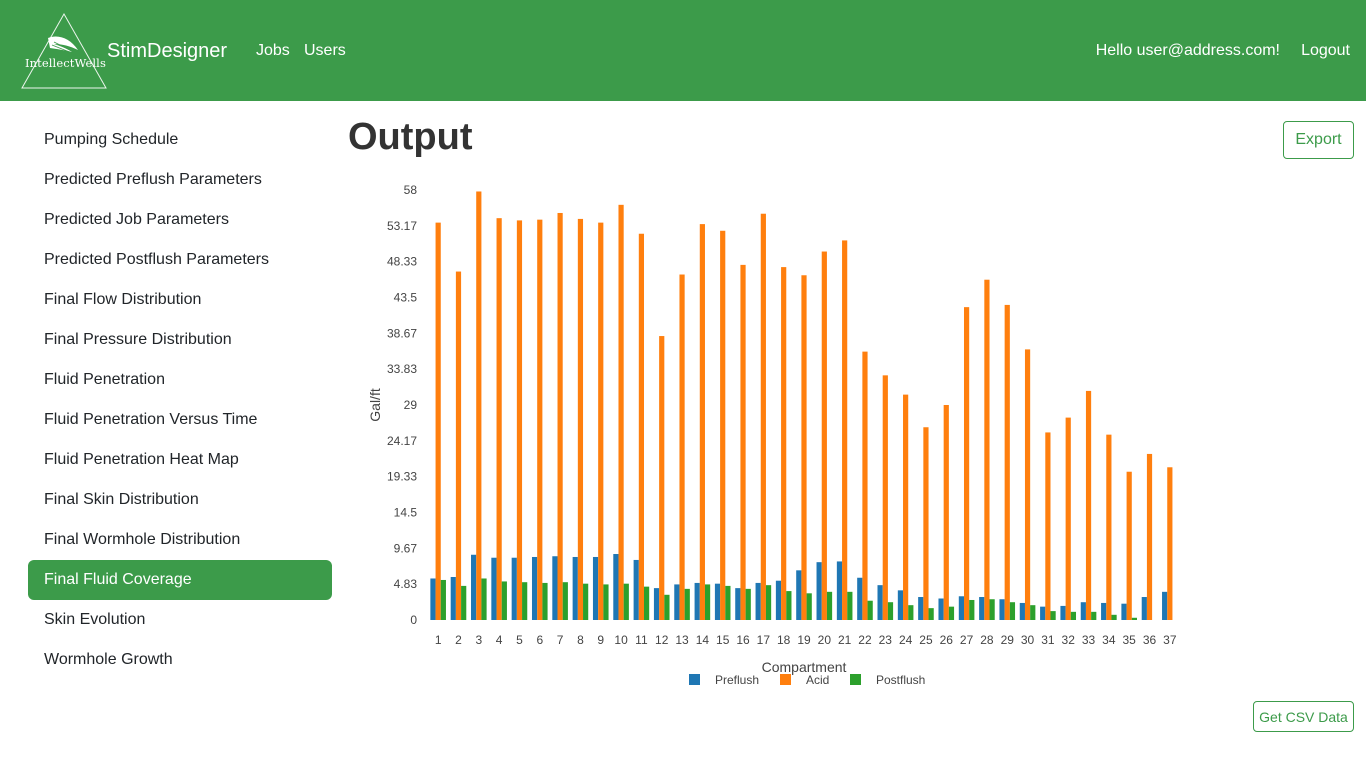 Image resolution: width=1366 pixels, height=760 pixels. What do you see at coordinates (906, 640) in the screenshot?
I see `x-tick-label: 24` at bounding box center [906, 640].